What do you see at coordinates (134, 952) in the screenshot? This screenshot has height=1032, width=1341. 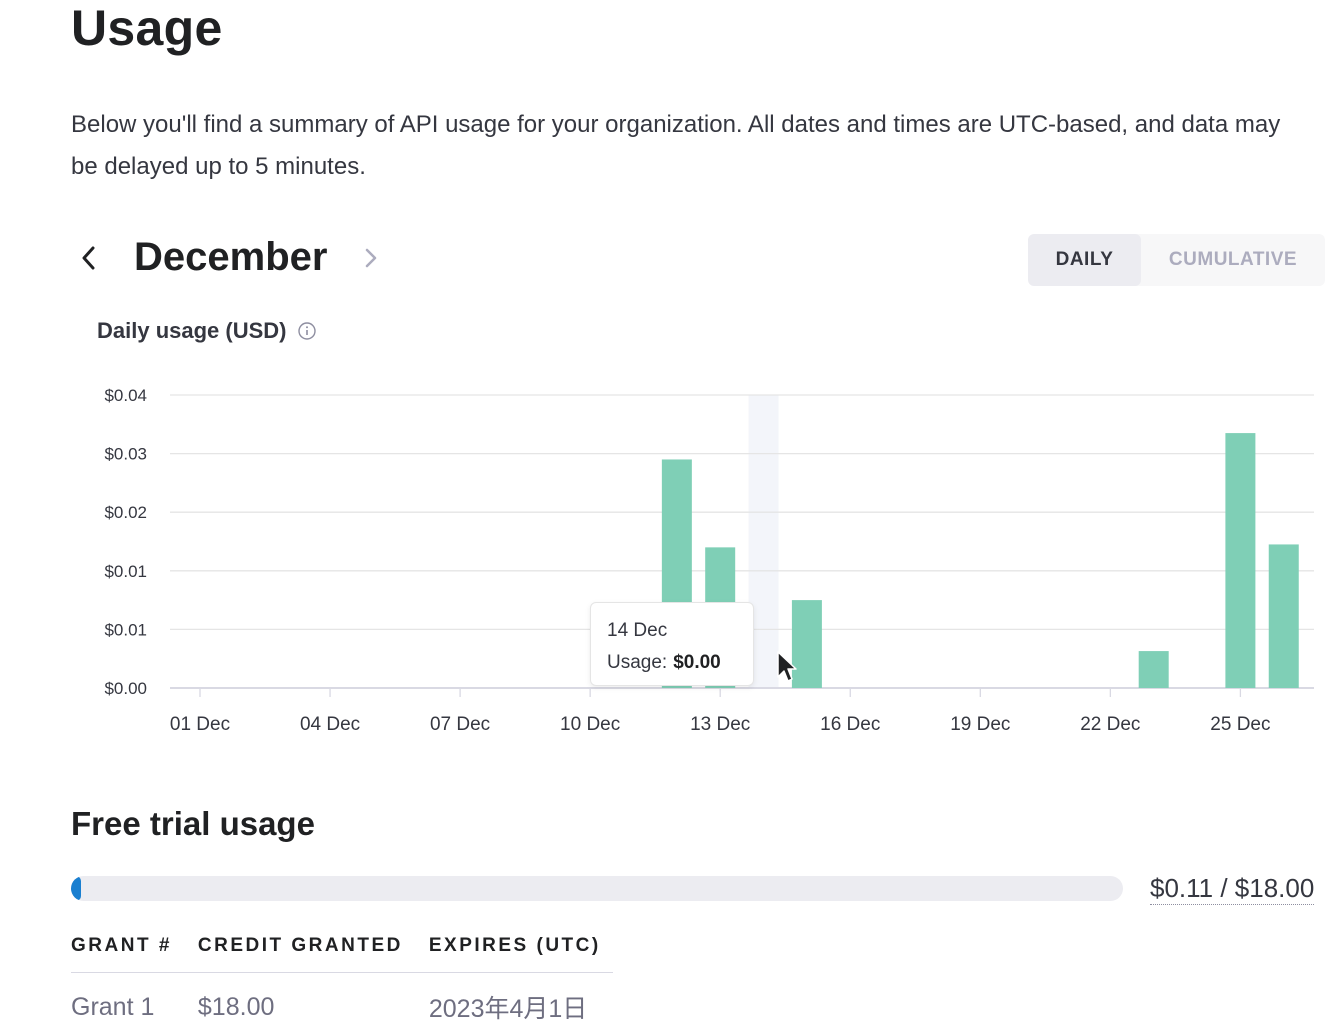 I see `grant-number-header: GRANT #` at bounding box center [134, 952].